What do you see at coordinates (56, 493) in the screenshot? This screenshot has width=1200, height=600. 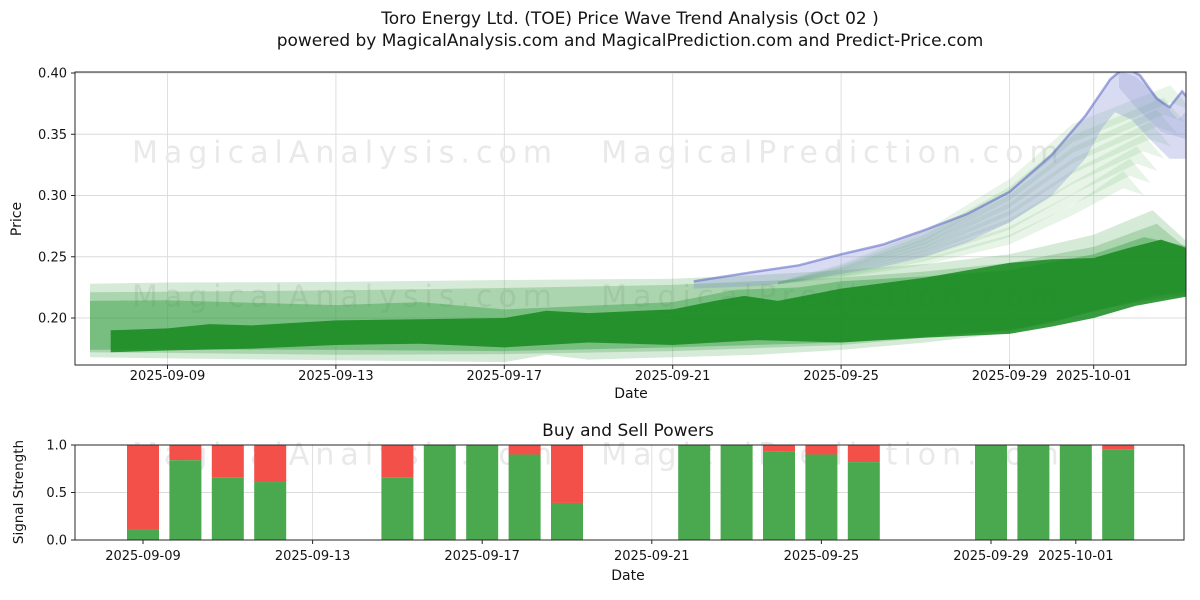 I see `signal-y-tick-label: 0.5` at bounding box center [56, 493].